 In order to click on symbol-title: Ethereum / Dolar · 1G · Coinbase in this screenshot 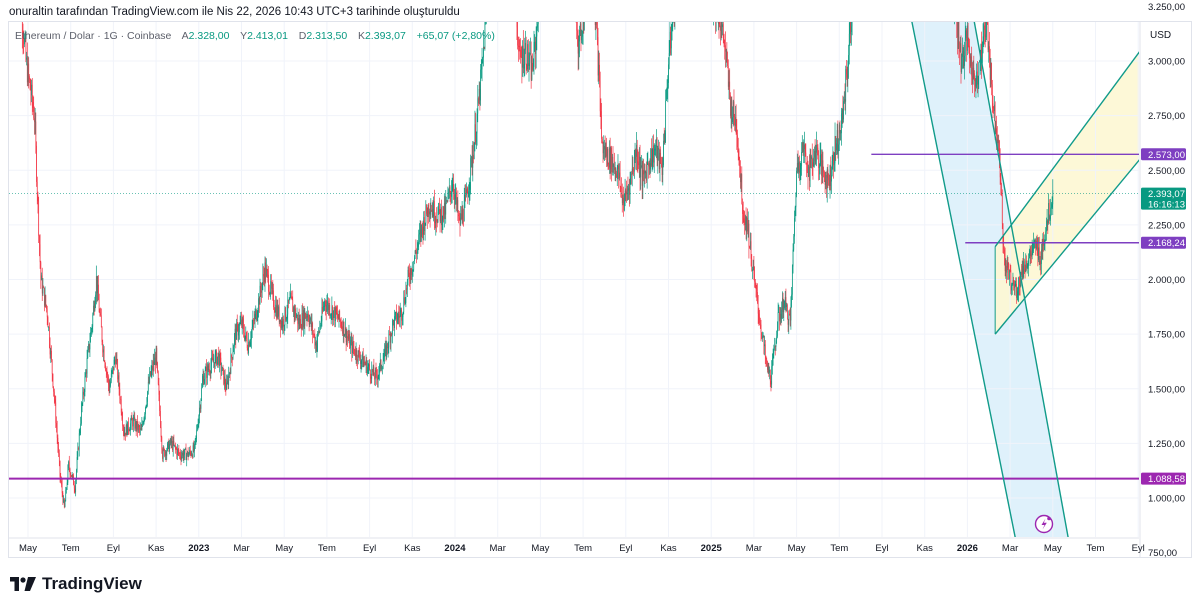, I will do `click(93, 36)`.